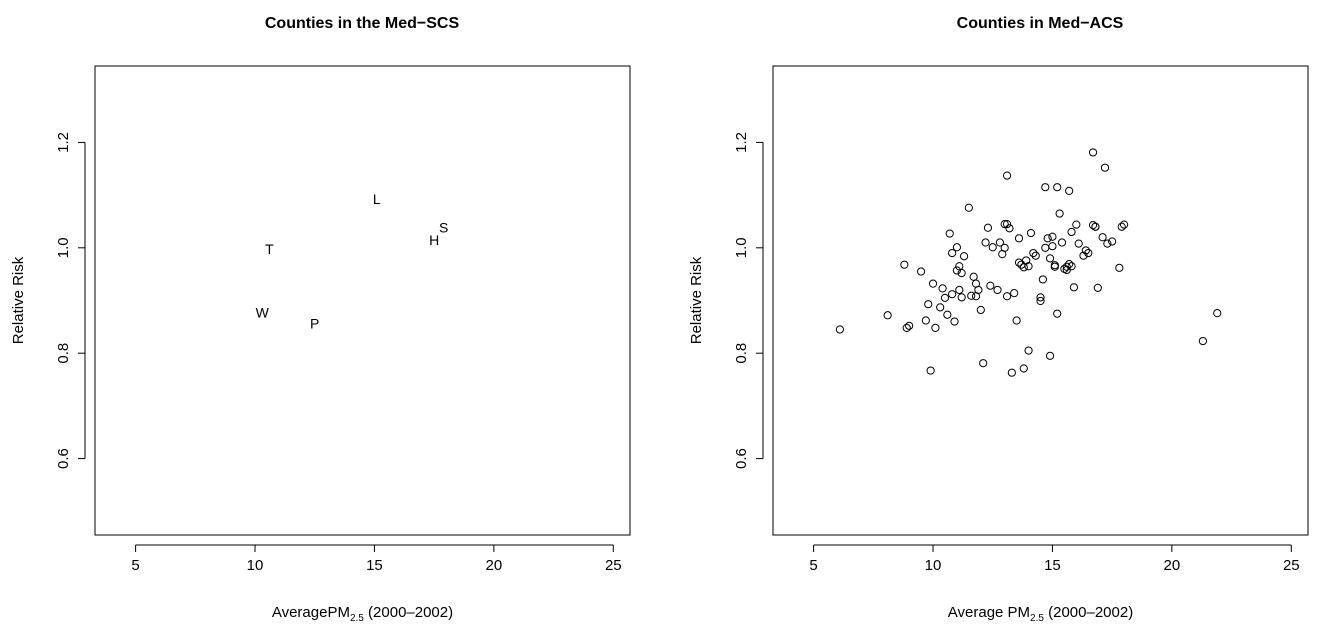  What do you see at coordinates (434, 240) in the screenshot?
I see `data-point-label: H` at bounding box center [434, 240].